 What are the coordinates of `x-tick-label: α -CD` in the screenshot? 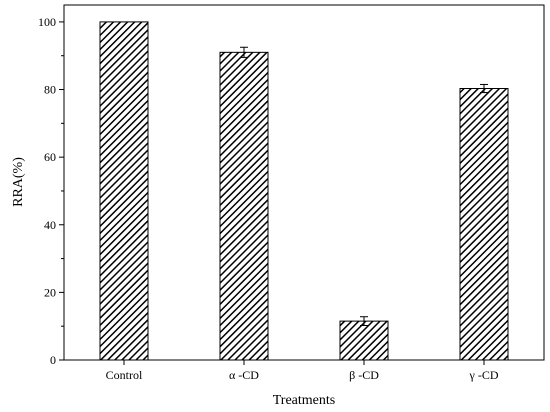 It's located at (244, 375).